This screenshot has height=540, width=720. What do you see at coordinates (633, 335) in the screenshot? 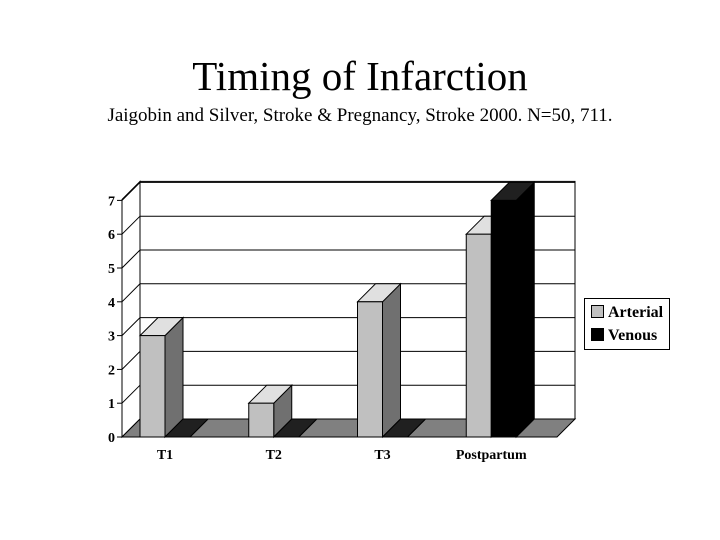
I see `legend-label-venous: Venous` at bounding box center [633, 335].